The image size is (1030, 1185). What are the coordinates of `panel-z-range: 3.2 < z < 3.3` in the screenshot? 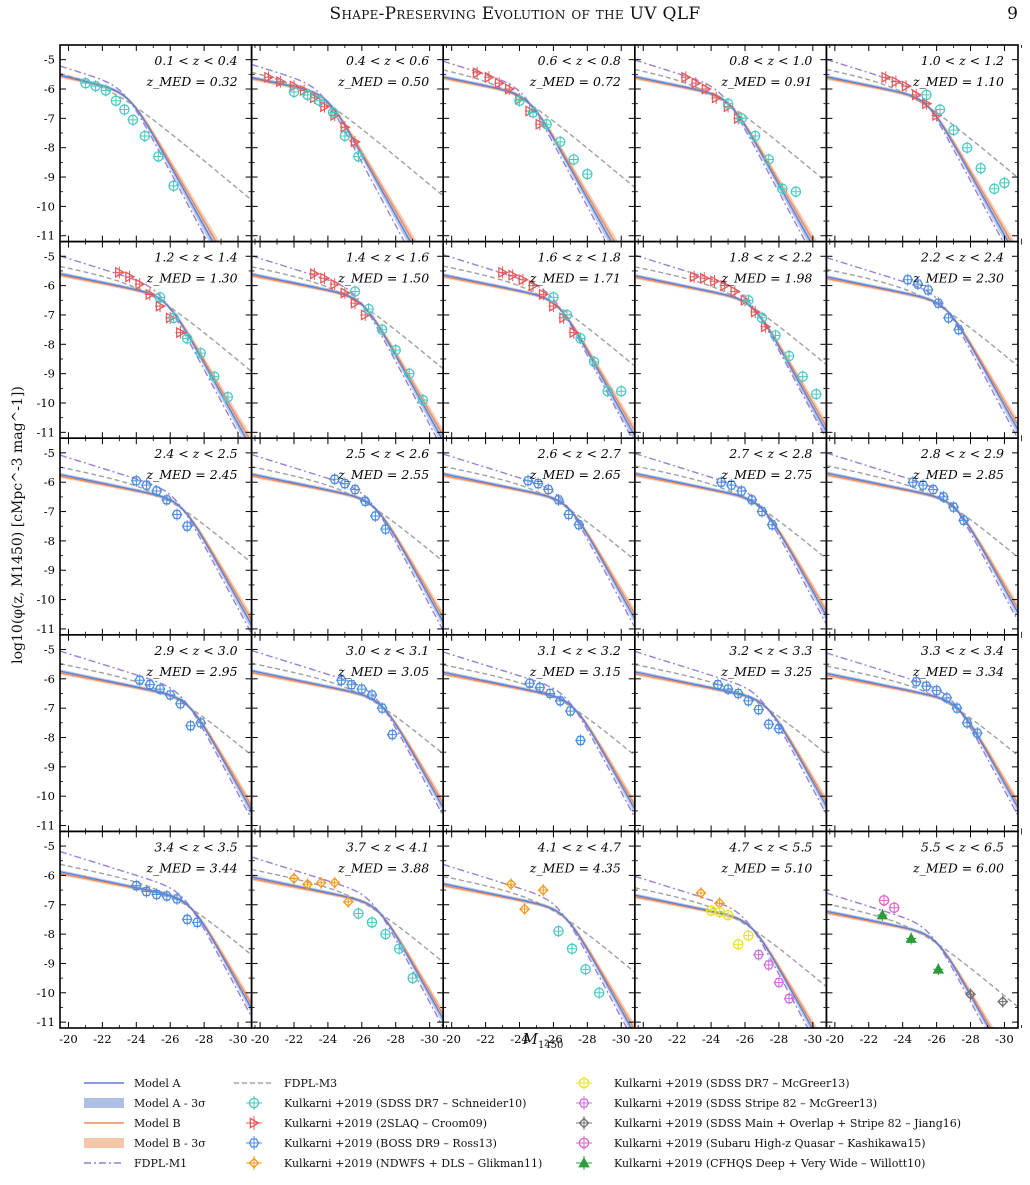 It's located at (770, 650).